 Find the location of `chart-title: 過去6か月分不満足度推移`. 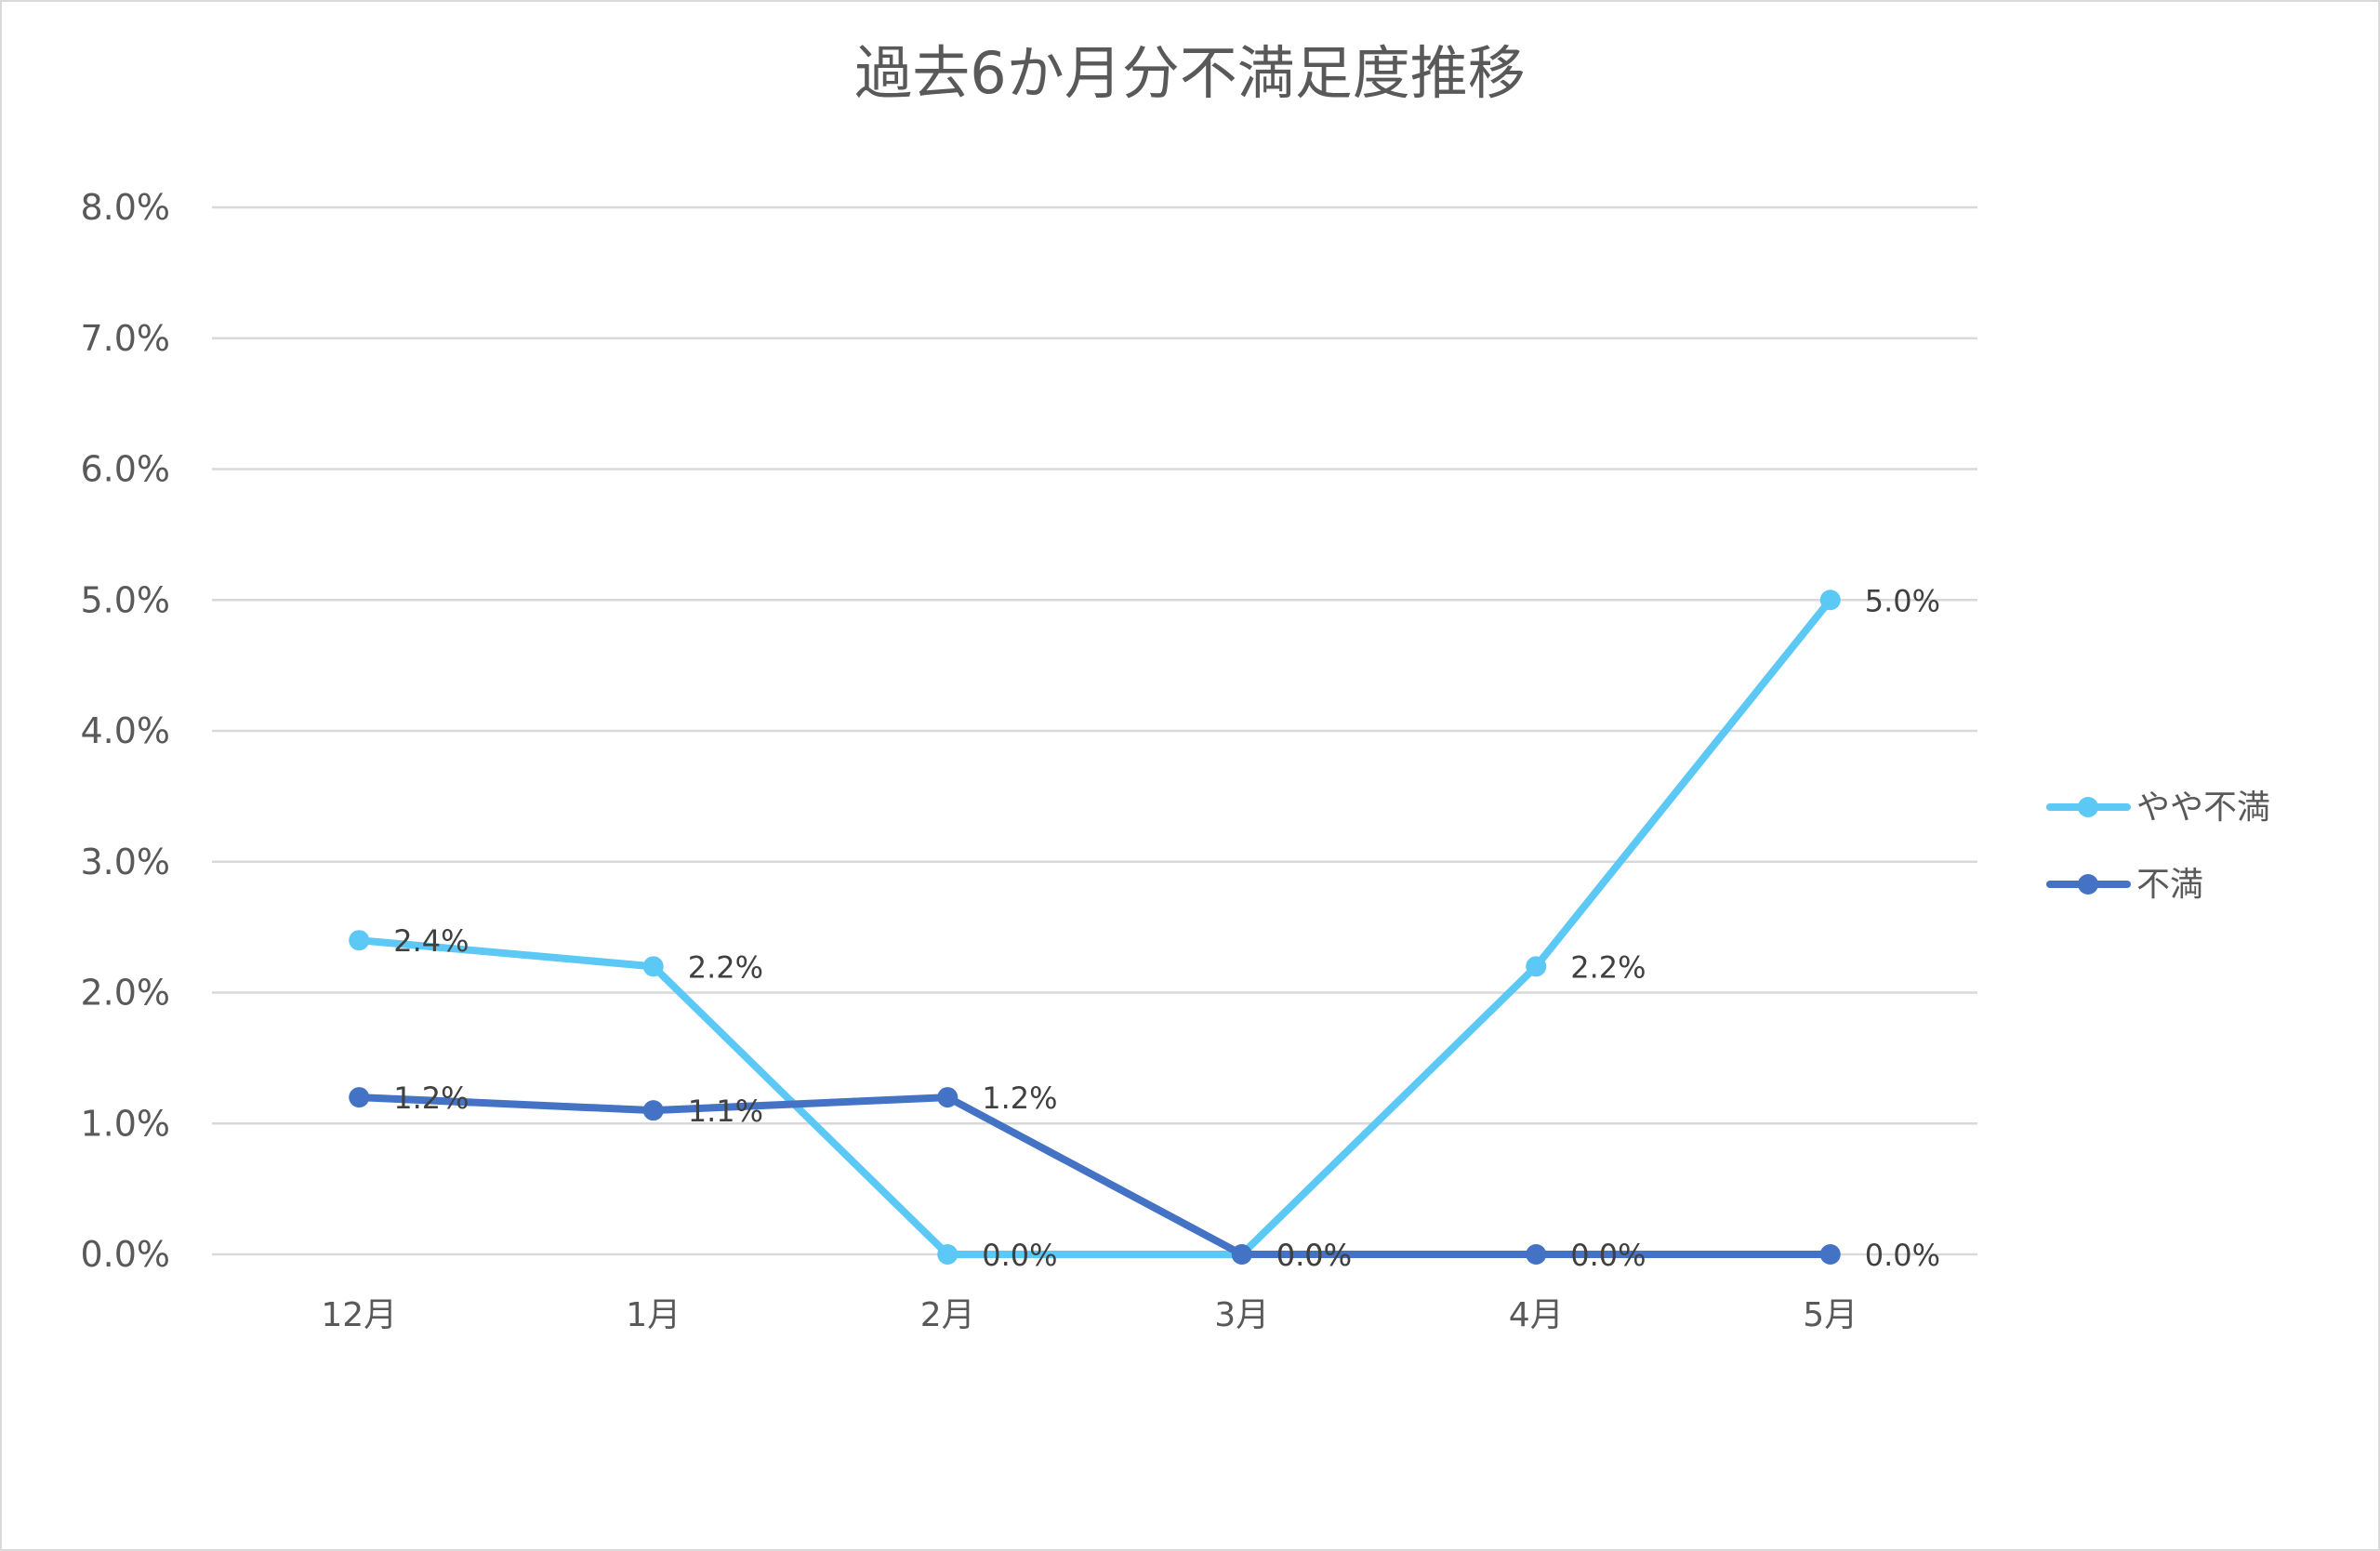

chart-title: 過去6か月分不満足度推移 is located at coordinates (1189, 73).